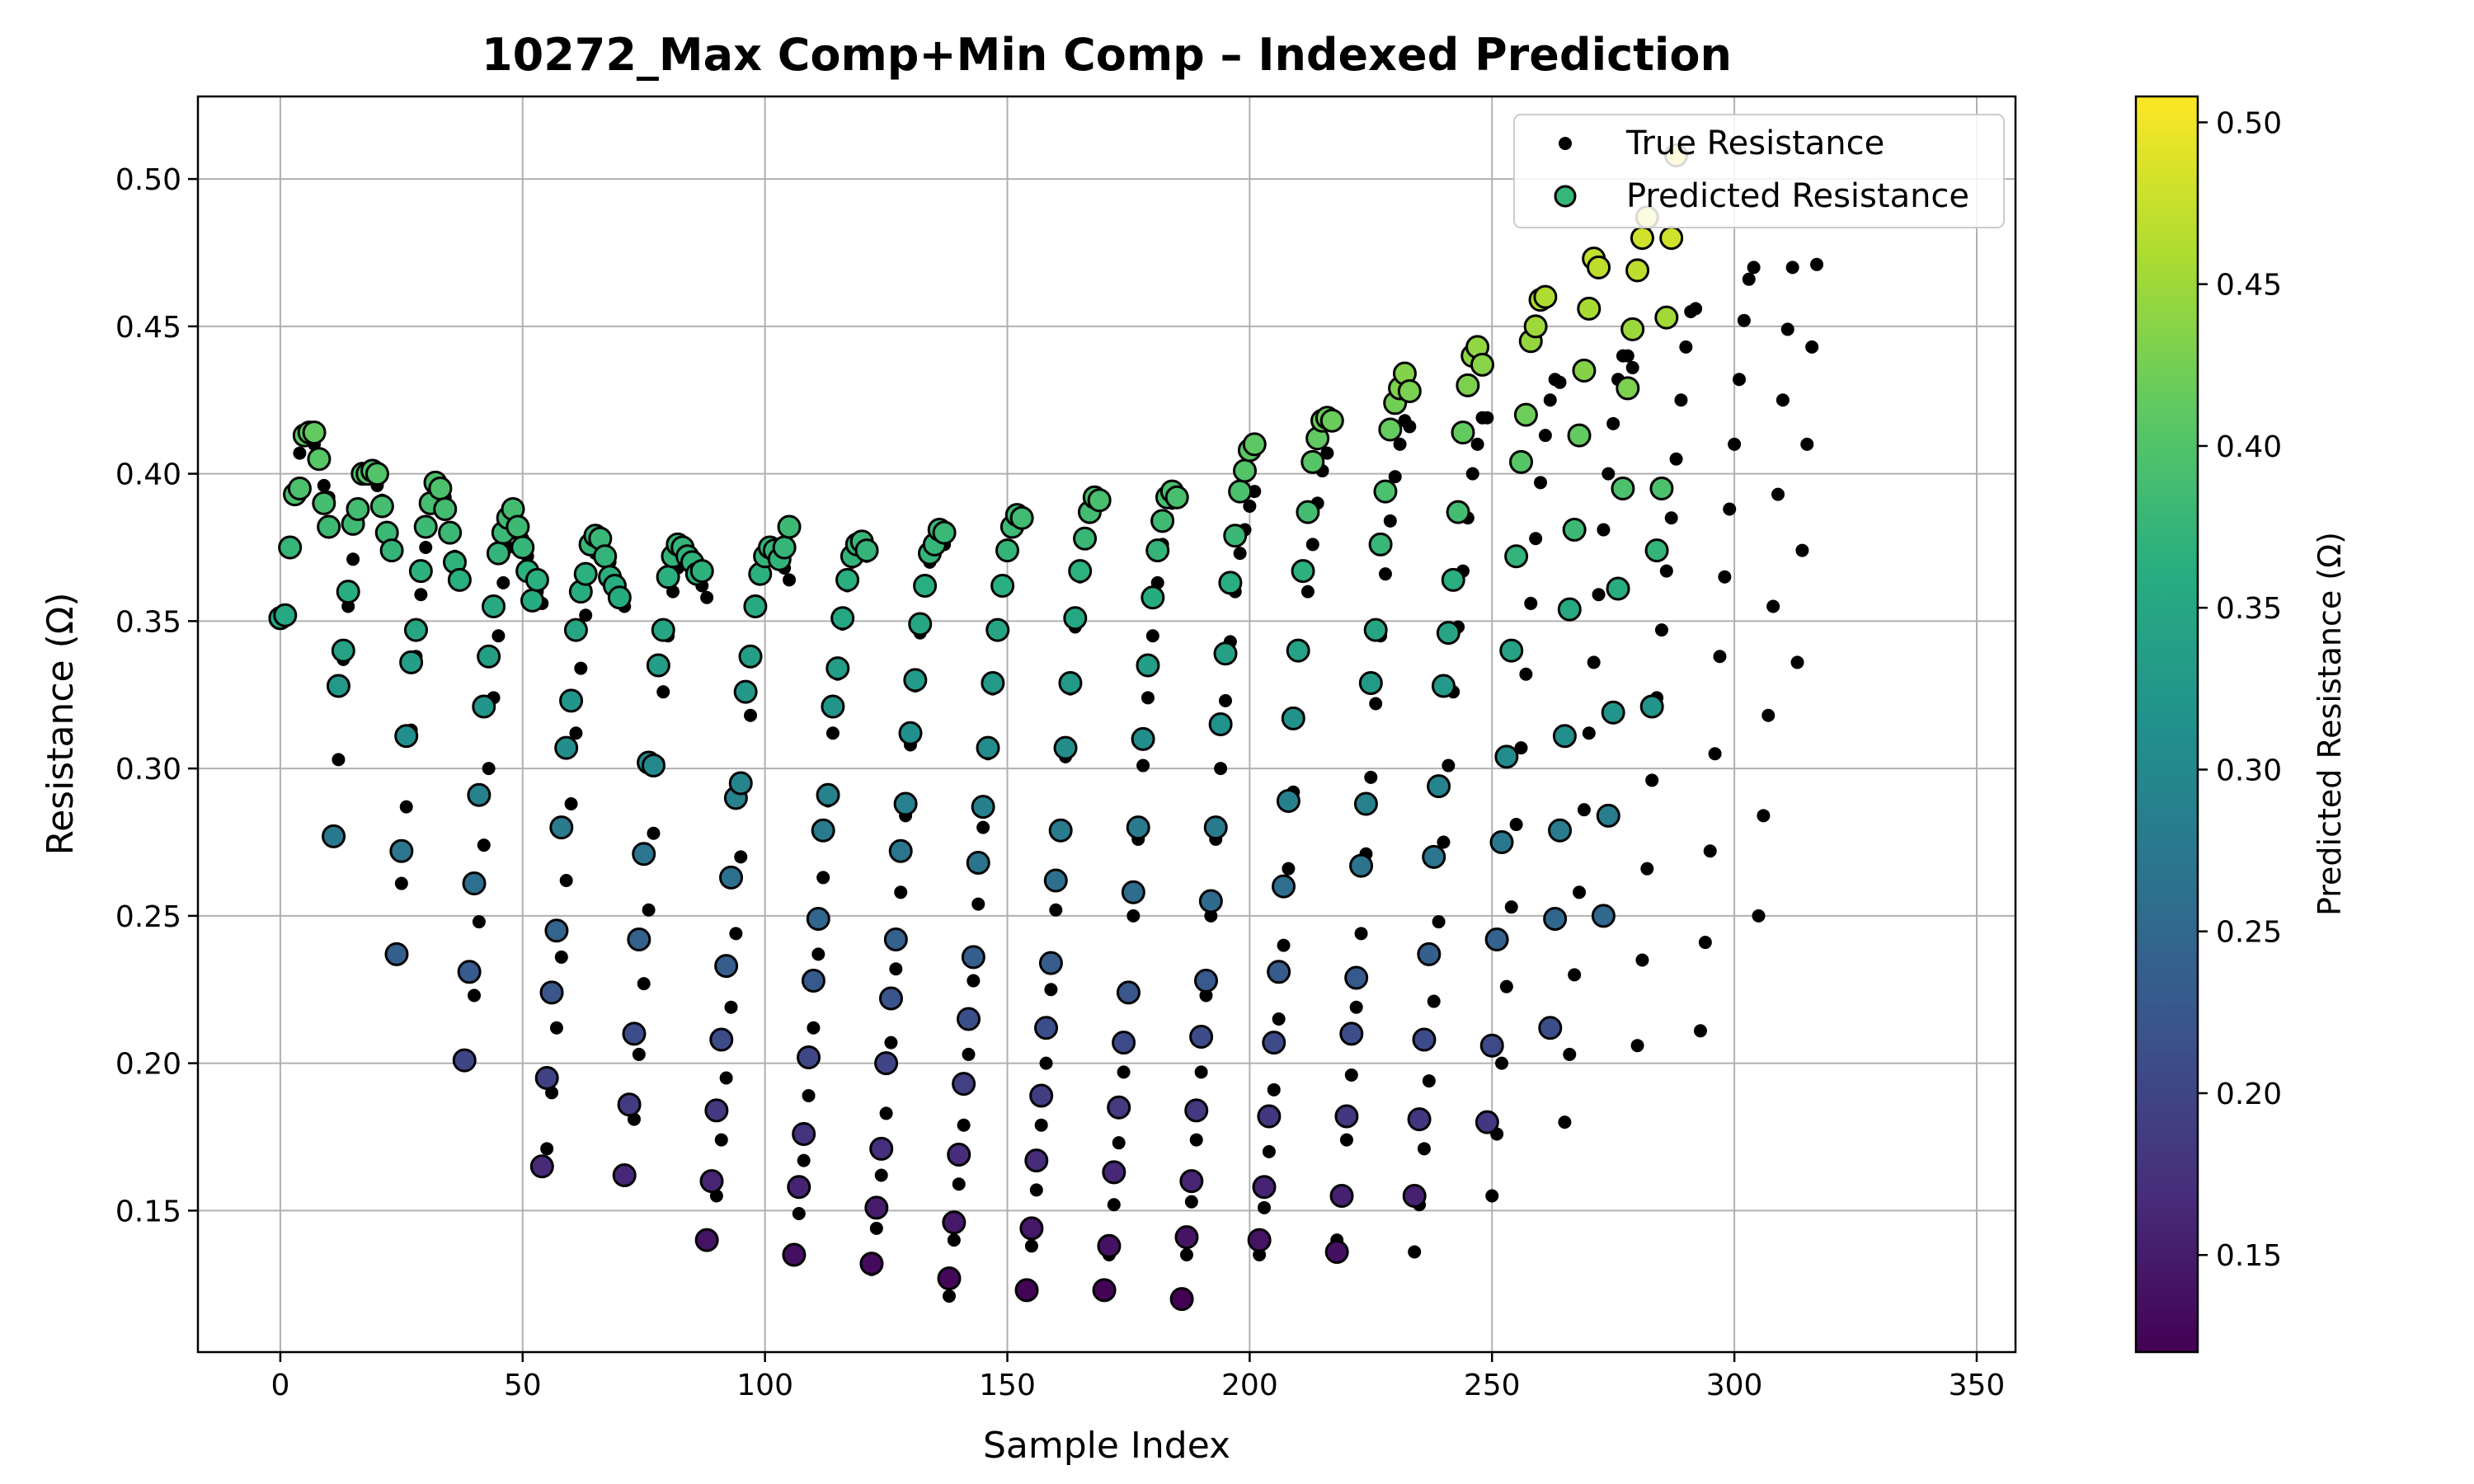  What do you see at coordinates (148, 328) in the screenshot?
I see `y-tick-label: 0.45` at bounding box center [148, 328].